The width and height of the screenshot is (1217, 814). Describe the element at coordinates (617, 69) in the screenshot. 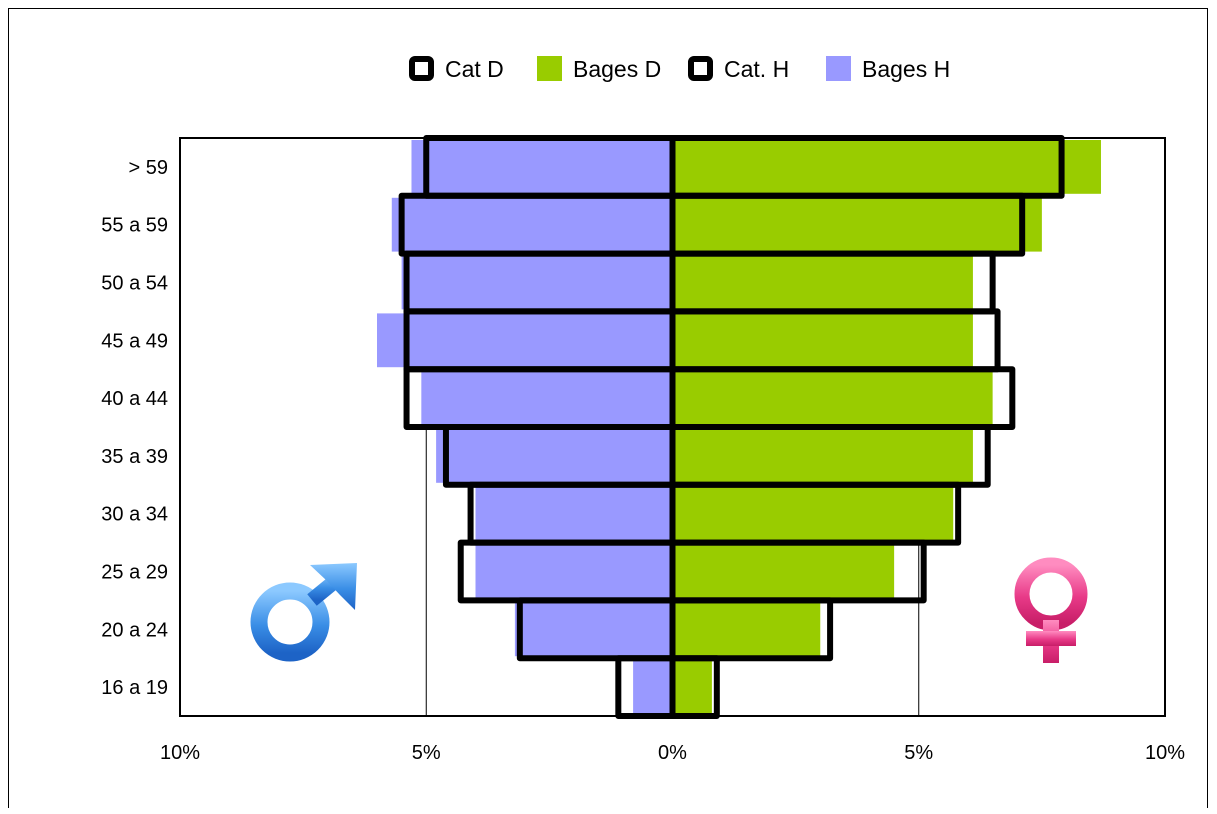

I see `legend-label: Bages D` at that location.